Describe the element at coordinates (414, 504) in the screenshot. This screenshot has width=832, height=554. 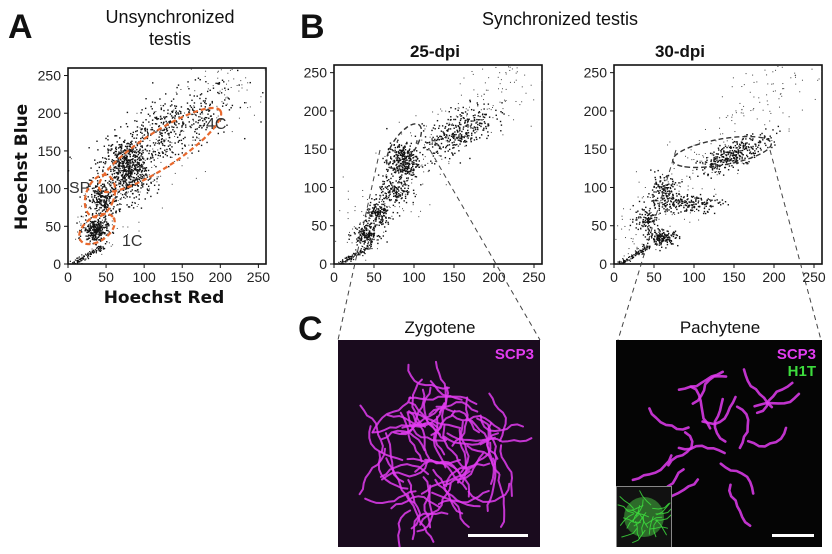
I see `chromosome-strand` at that location.